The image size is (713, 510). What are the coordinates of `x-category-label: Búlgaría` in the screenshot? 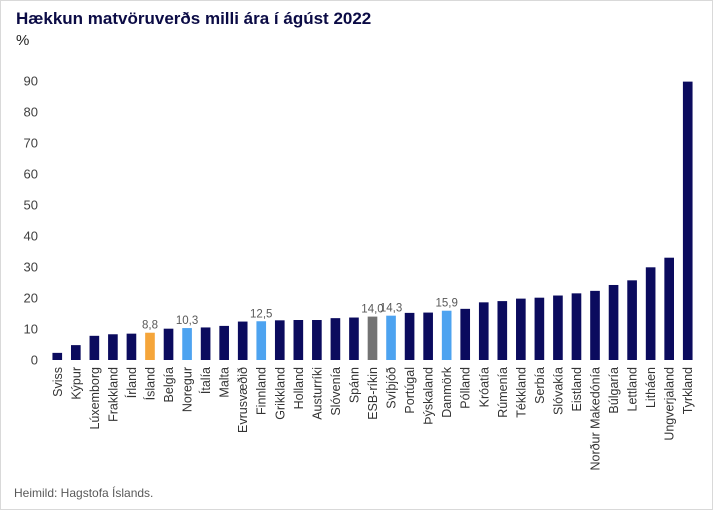 It's located at (614, 390).